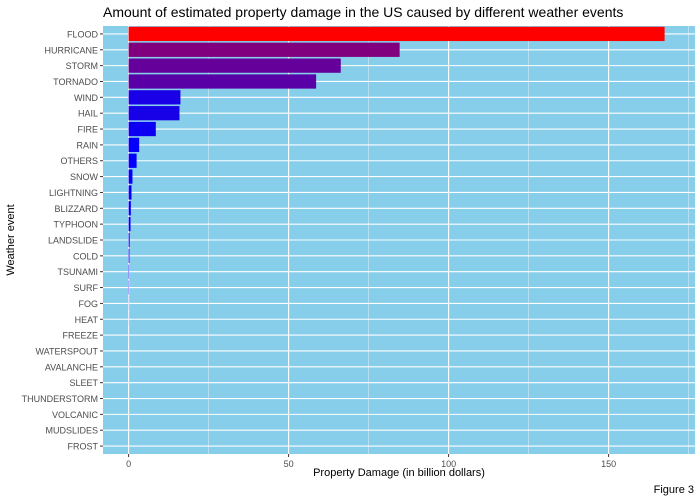 Image resolution: width=700 pixels, height=500 pixels. I want to click on y-tick-label-others: OTHERS, so click(79, 161).